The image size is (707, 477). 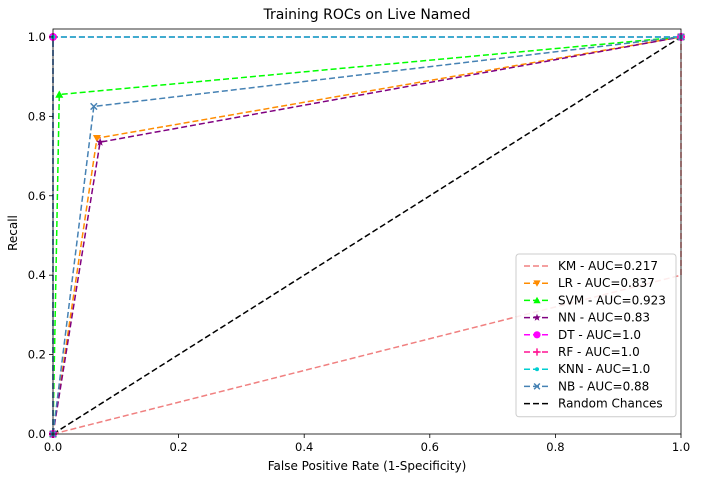 What do you see at coordinates (13, 233) in the screenshot?
I see `y-axis-label: Recall` at bounding box center [13, 233].